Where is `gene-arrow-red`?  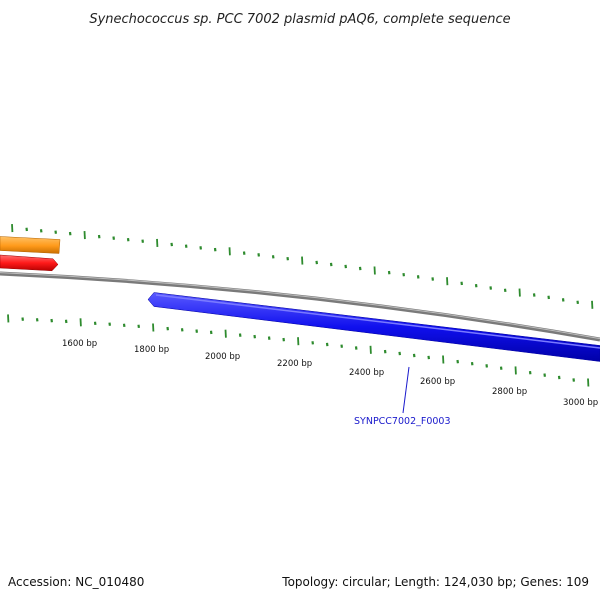
gene-arrow-red is located at coordinates (29, 263).